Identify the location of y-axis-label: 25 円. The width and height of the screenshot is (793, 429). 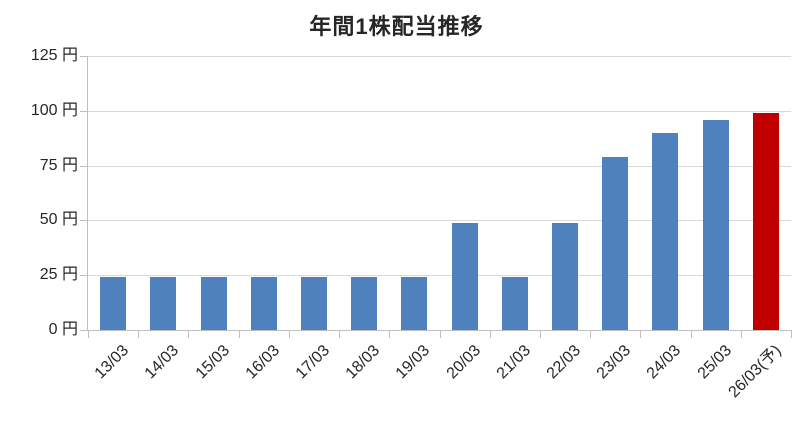
(58, 274).